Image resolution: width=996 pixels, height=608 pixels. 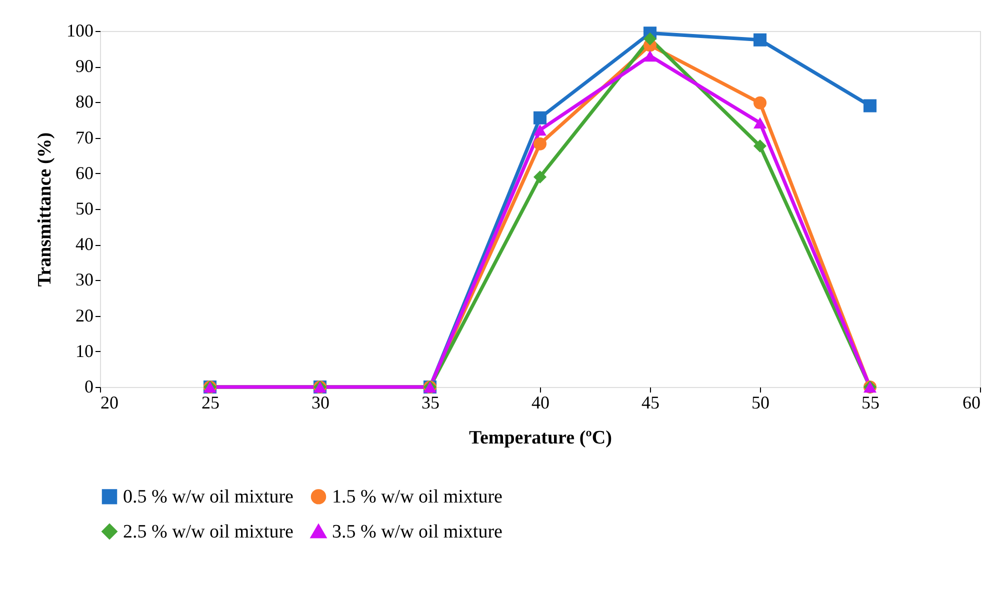 I want to click on legend-label: 2.5 % w/w oil mixture, so click(x=208, y=532).